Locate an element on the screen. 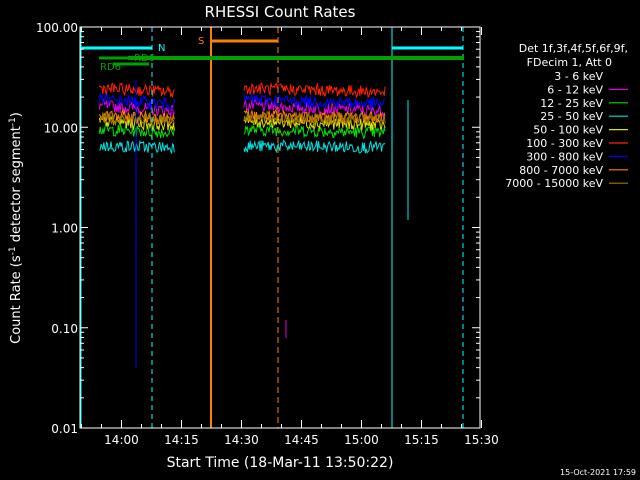  flag-label-4: RD6 is located at coordinates (110, 67).